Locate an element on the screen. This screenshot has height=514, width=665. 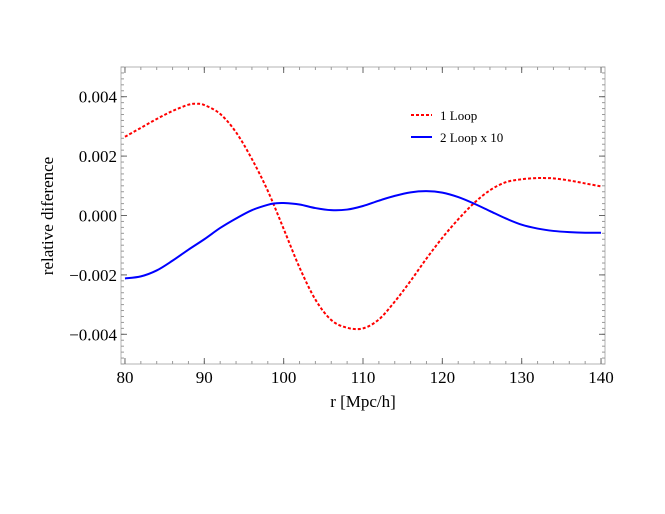
y-tick-label: −0.002 is located at coordinates (93, 275).